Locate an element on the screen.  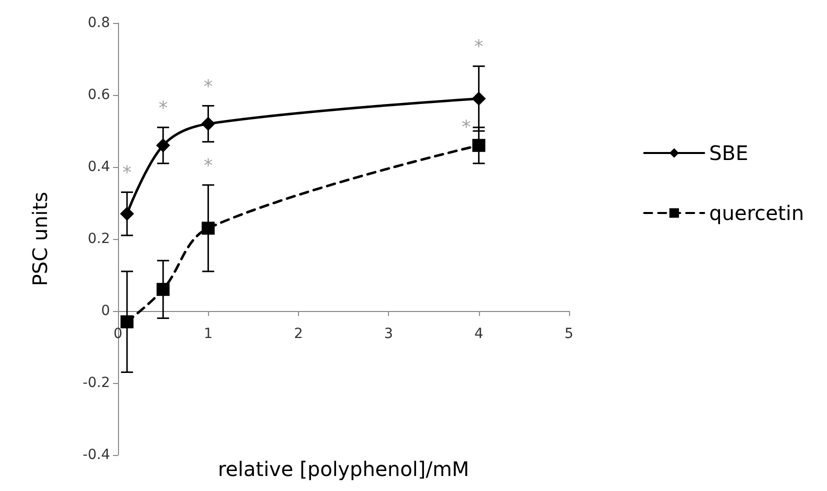
x-axis-title: relative [polyphenol]/mM is located at coordinates (344, 469).